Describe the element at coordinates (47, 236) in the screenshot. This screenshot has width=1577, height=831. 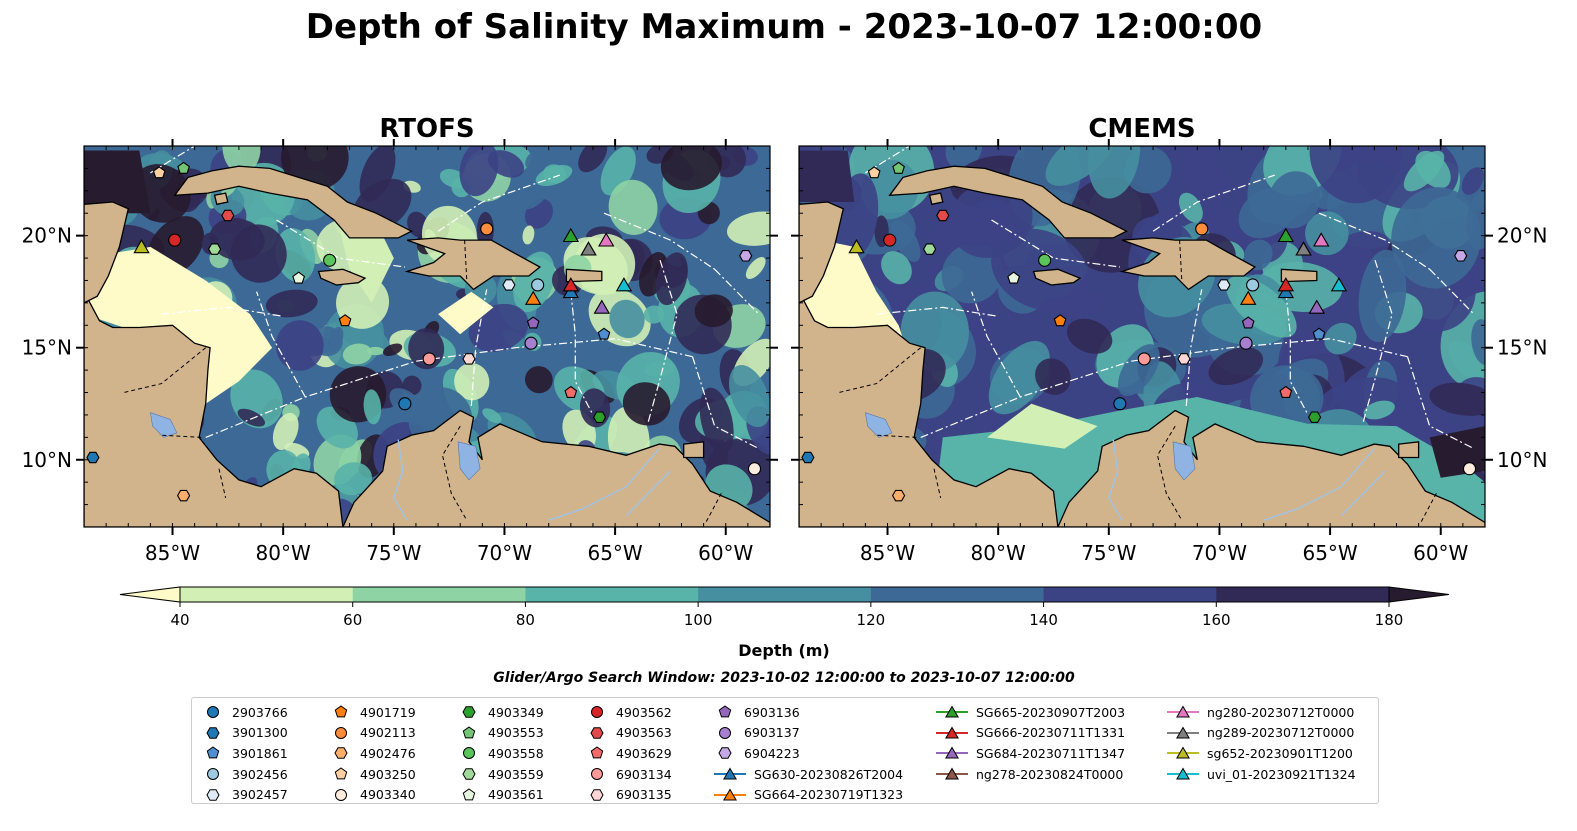
I see `y-tick-label: 20°N` at that location.